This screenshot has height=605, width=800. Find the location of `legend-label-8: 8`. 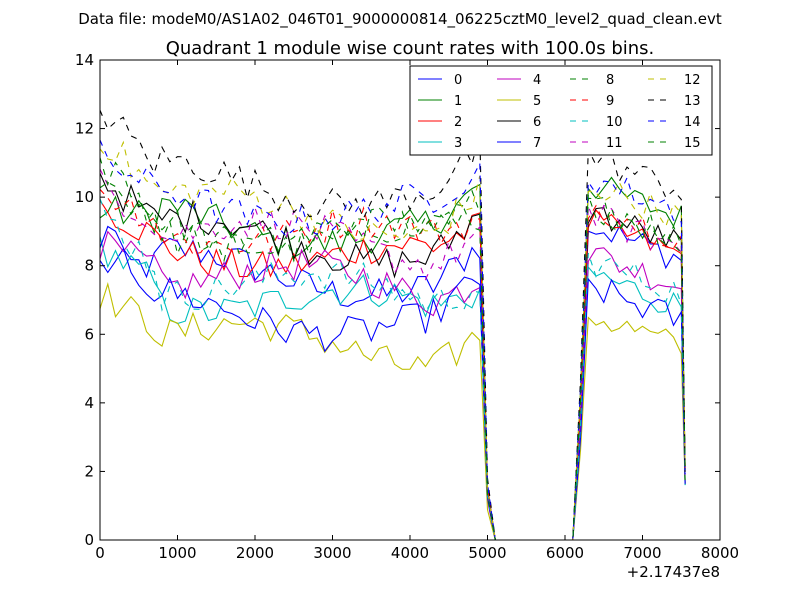

legend-label-8: 8 is located at coordinates (610, 80).